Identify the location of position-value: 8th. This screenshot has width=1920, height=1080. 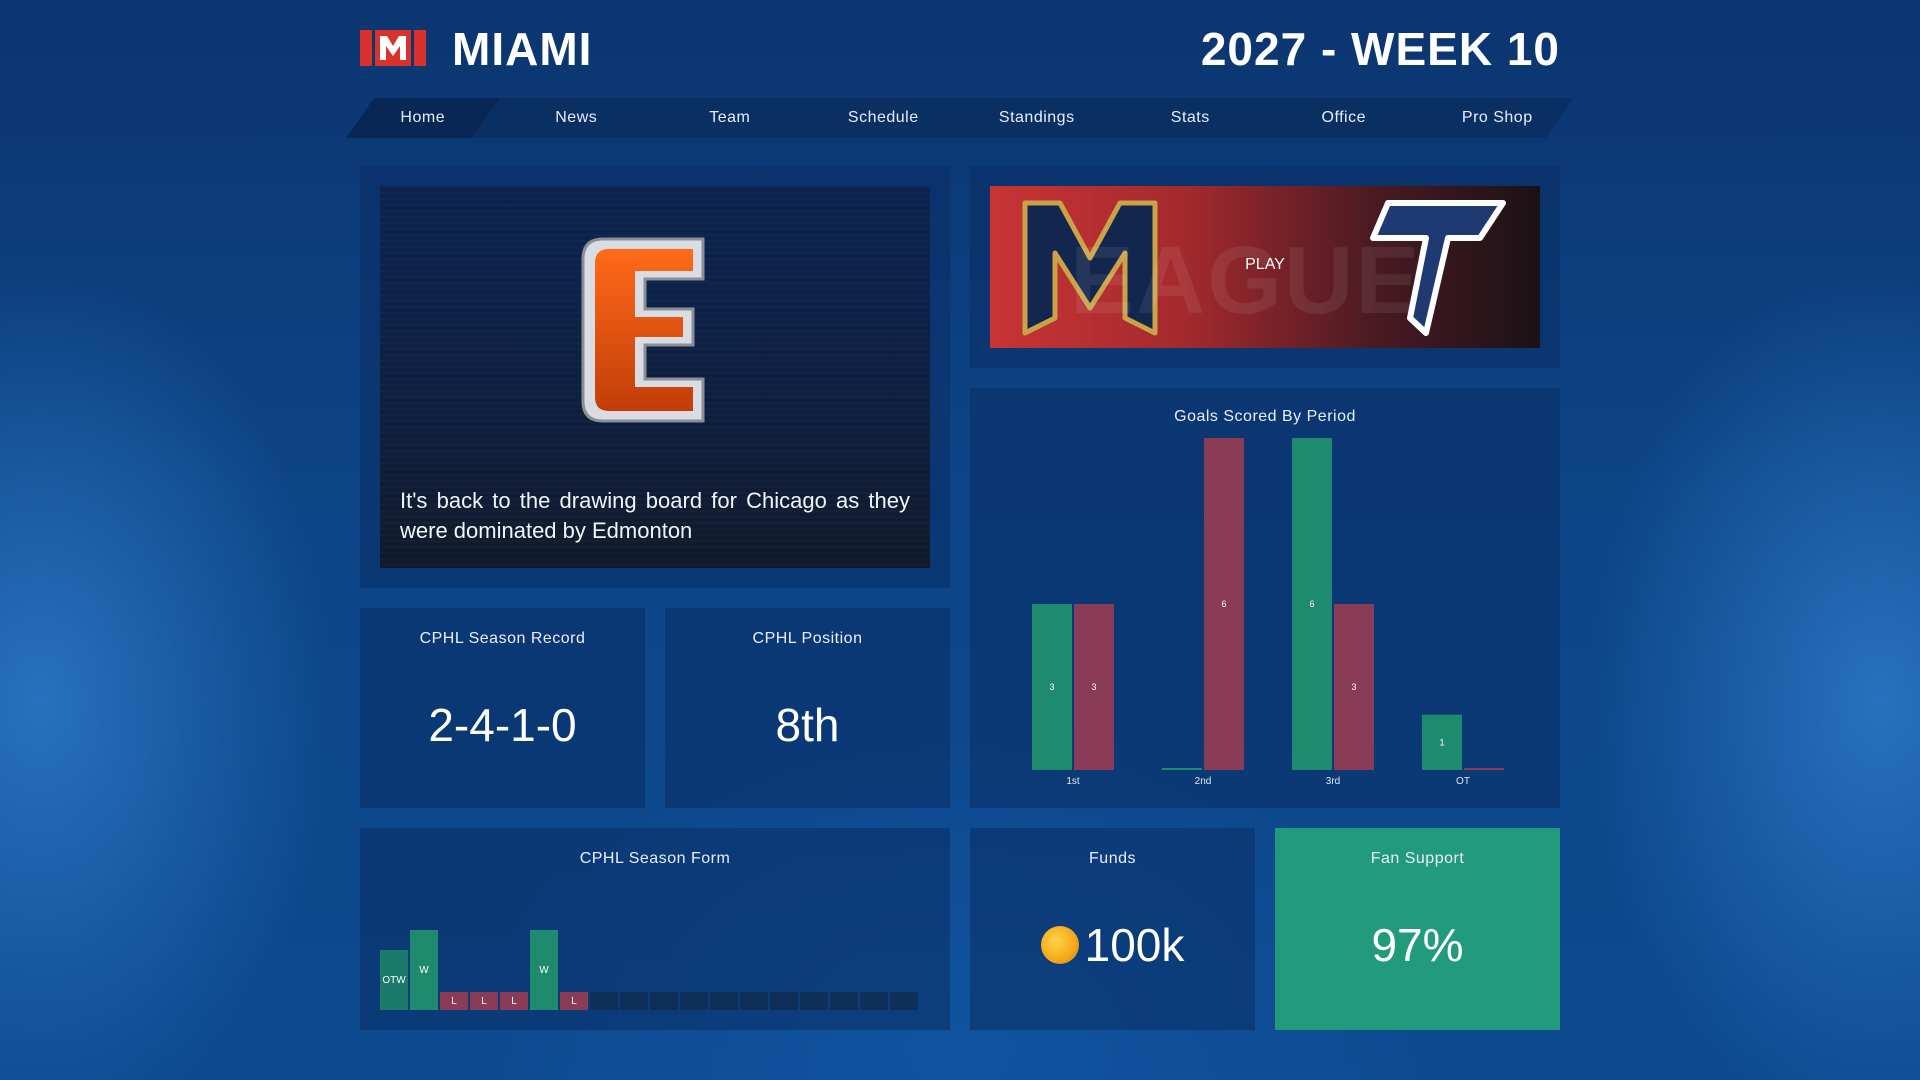
(807, 725).